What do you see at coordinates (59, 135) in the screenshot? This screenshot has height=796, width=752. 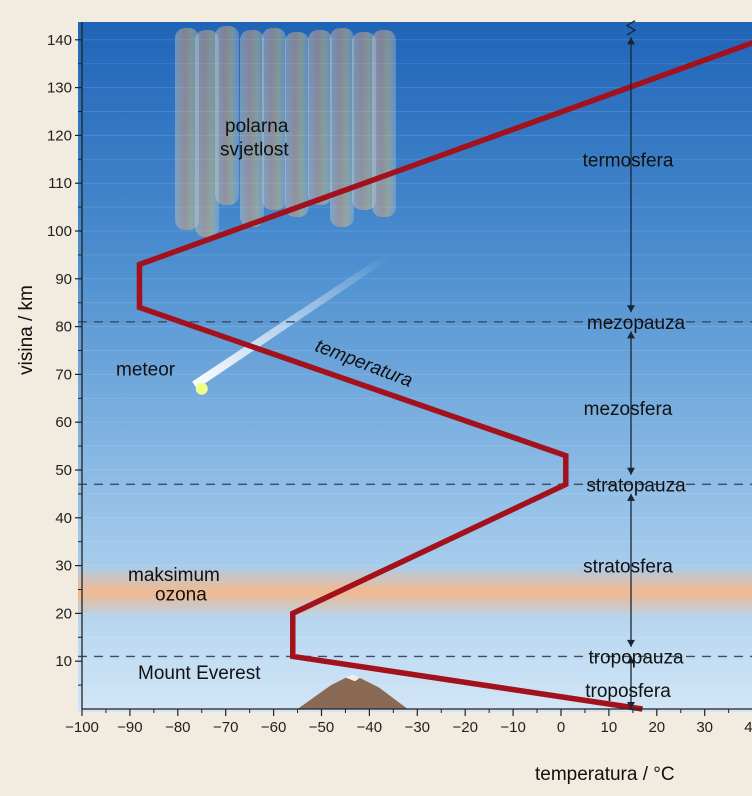 I see `y-tick-label: 120` at bounding box center [59, 135].